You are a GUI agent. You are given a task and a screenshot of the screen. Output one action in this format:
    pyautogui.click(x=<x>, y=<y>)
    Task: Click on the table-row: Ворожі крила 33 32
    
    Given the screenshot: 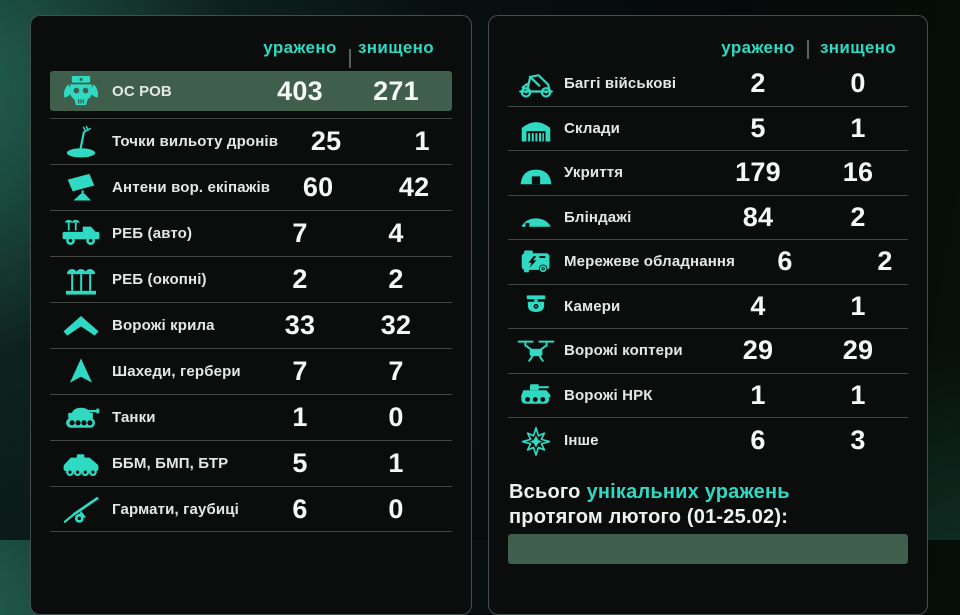 What is the action you would take?
    pyautogui.click(x=251, y=325)
    